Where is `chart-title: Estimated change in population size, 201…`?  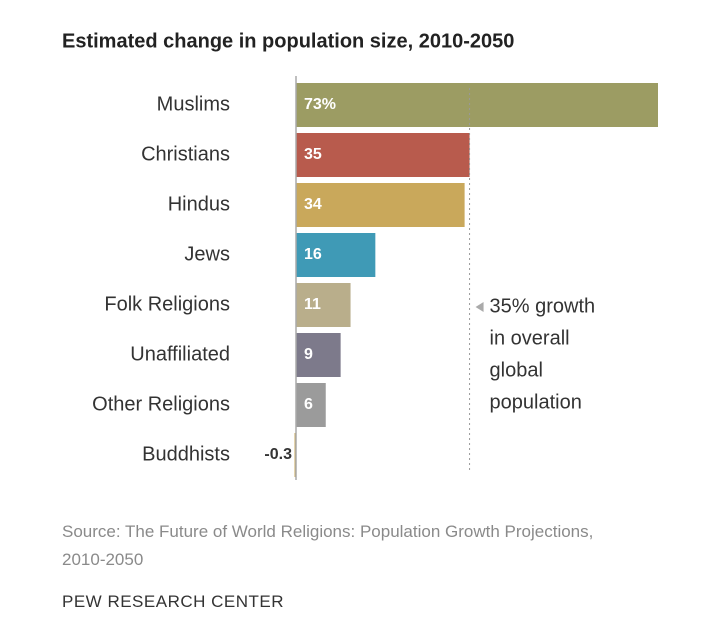 chart-title: Estimated change in population size, 201… is located at coordinates (288, 41).